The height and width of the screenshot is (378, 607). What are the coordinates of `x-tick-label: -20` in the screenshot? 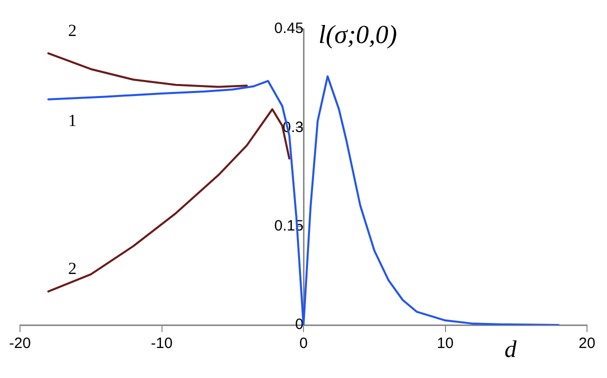 It's located at (20, 343).